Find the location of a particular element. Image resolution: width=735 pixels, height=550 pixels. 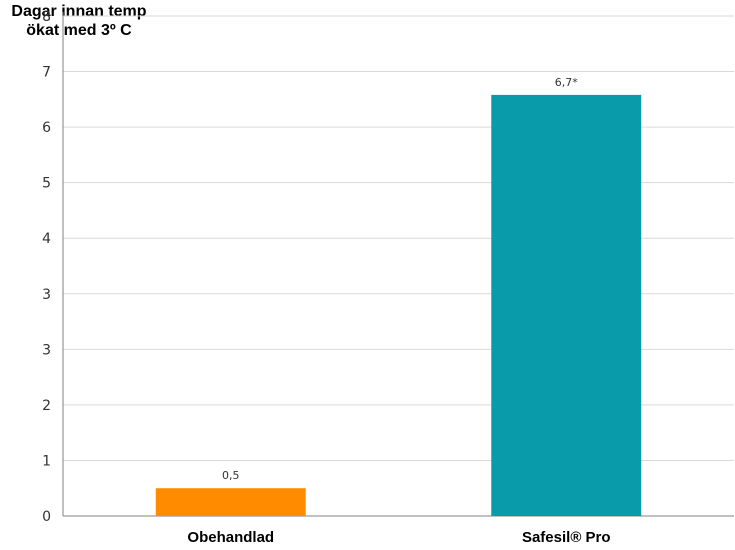

x-tick-label: Obehandlad is located at coordinates (230, 537).